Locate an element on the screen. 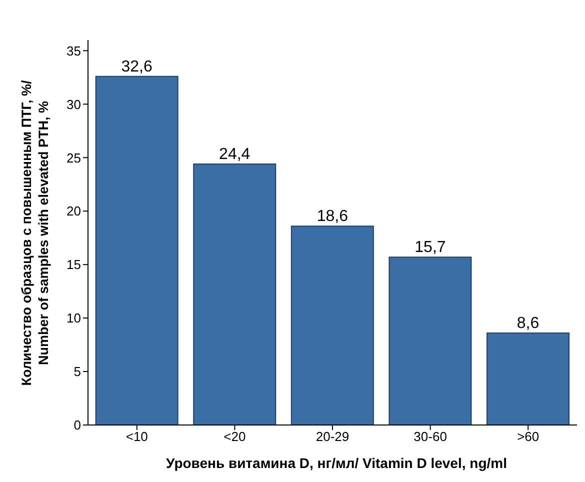 This screenshot has height=482, width=585. data-label: 18,6 is located at coordinates (332, 217).